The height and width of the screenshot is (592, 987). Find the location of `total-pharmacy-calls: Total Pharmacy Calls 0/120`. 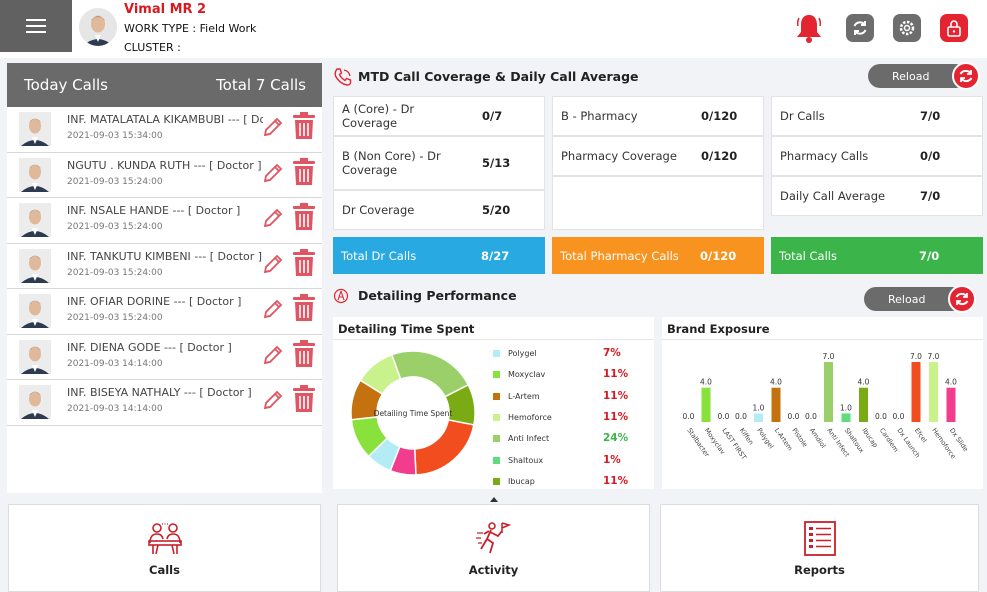

total-pharmacy-calls: Total Pharmacy Calls 0/120 is located at coordinates (658, 255).